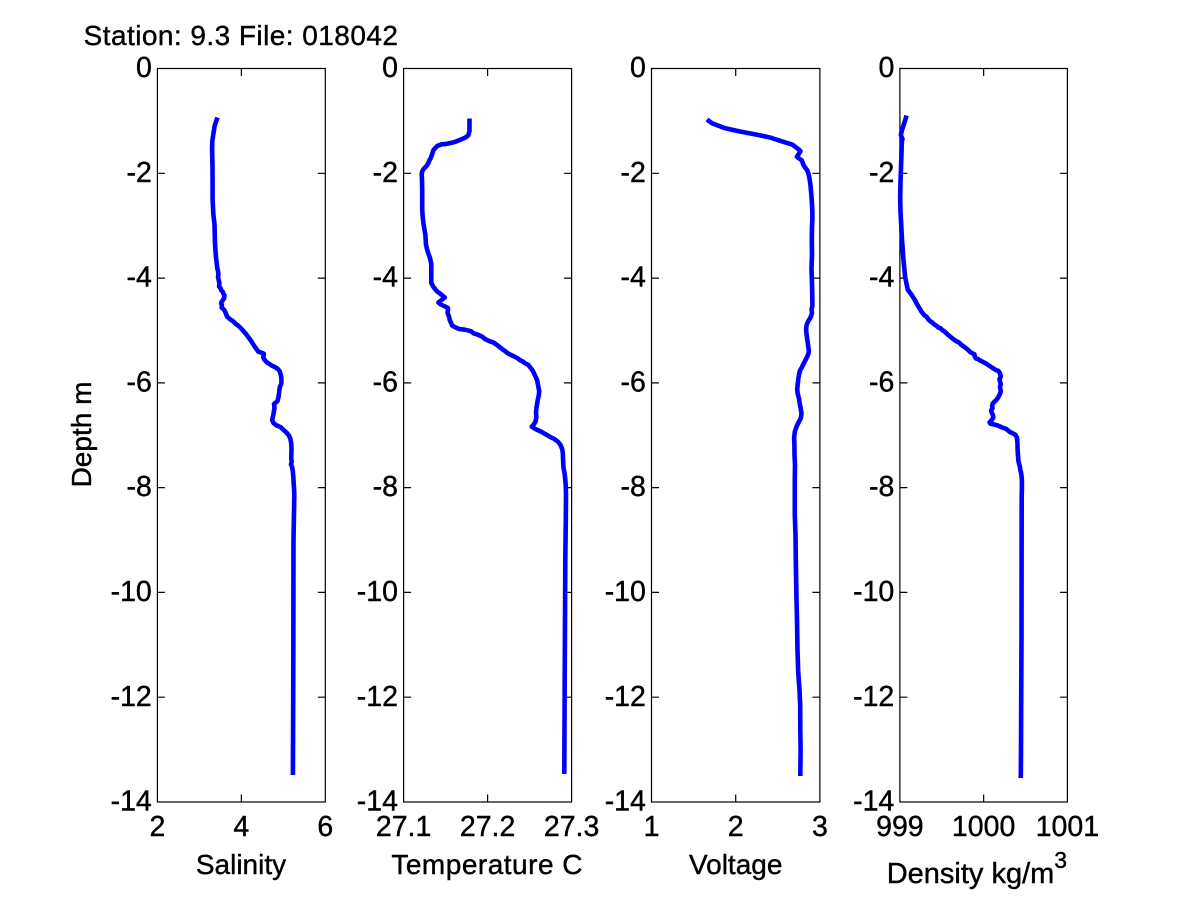  Describe the element at coordinates (241, 827) in the screenshot. I see `svg-text: 4` at that location.